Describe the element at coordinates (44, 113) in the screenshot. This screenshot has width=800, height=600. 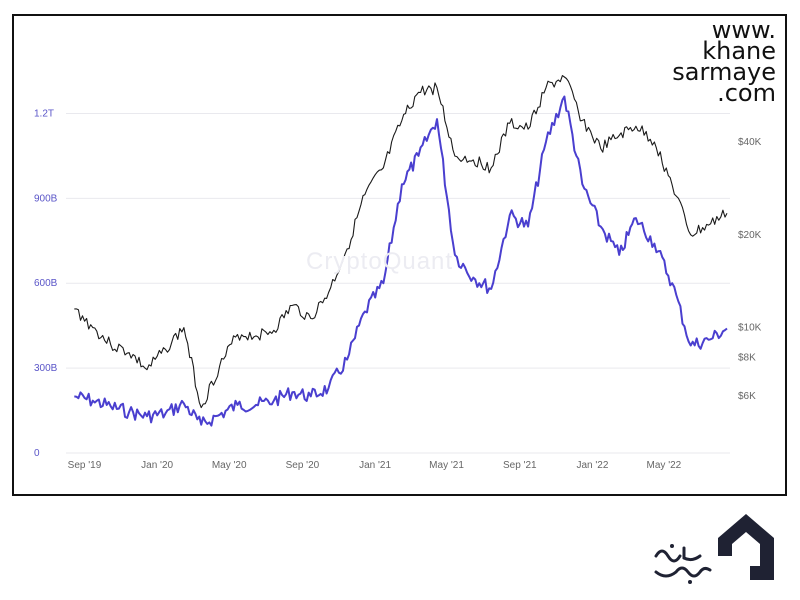
I see `left-tick-label: 1.2T` at that location.